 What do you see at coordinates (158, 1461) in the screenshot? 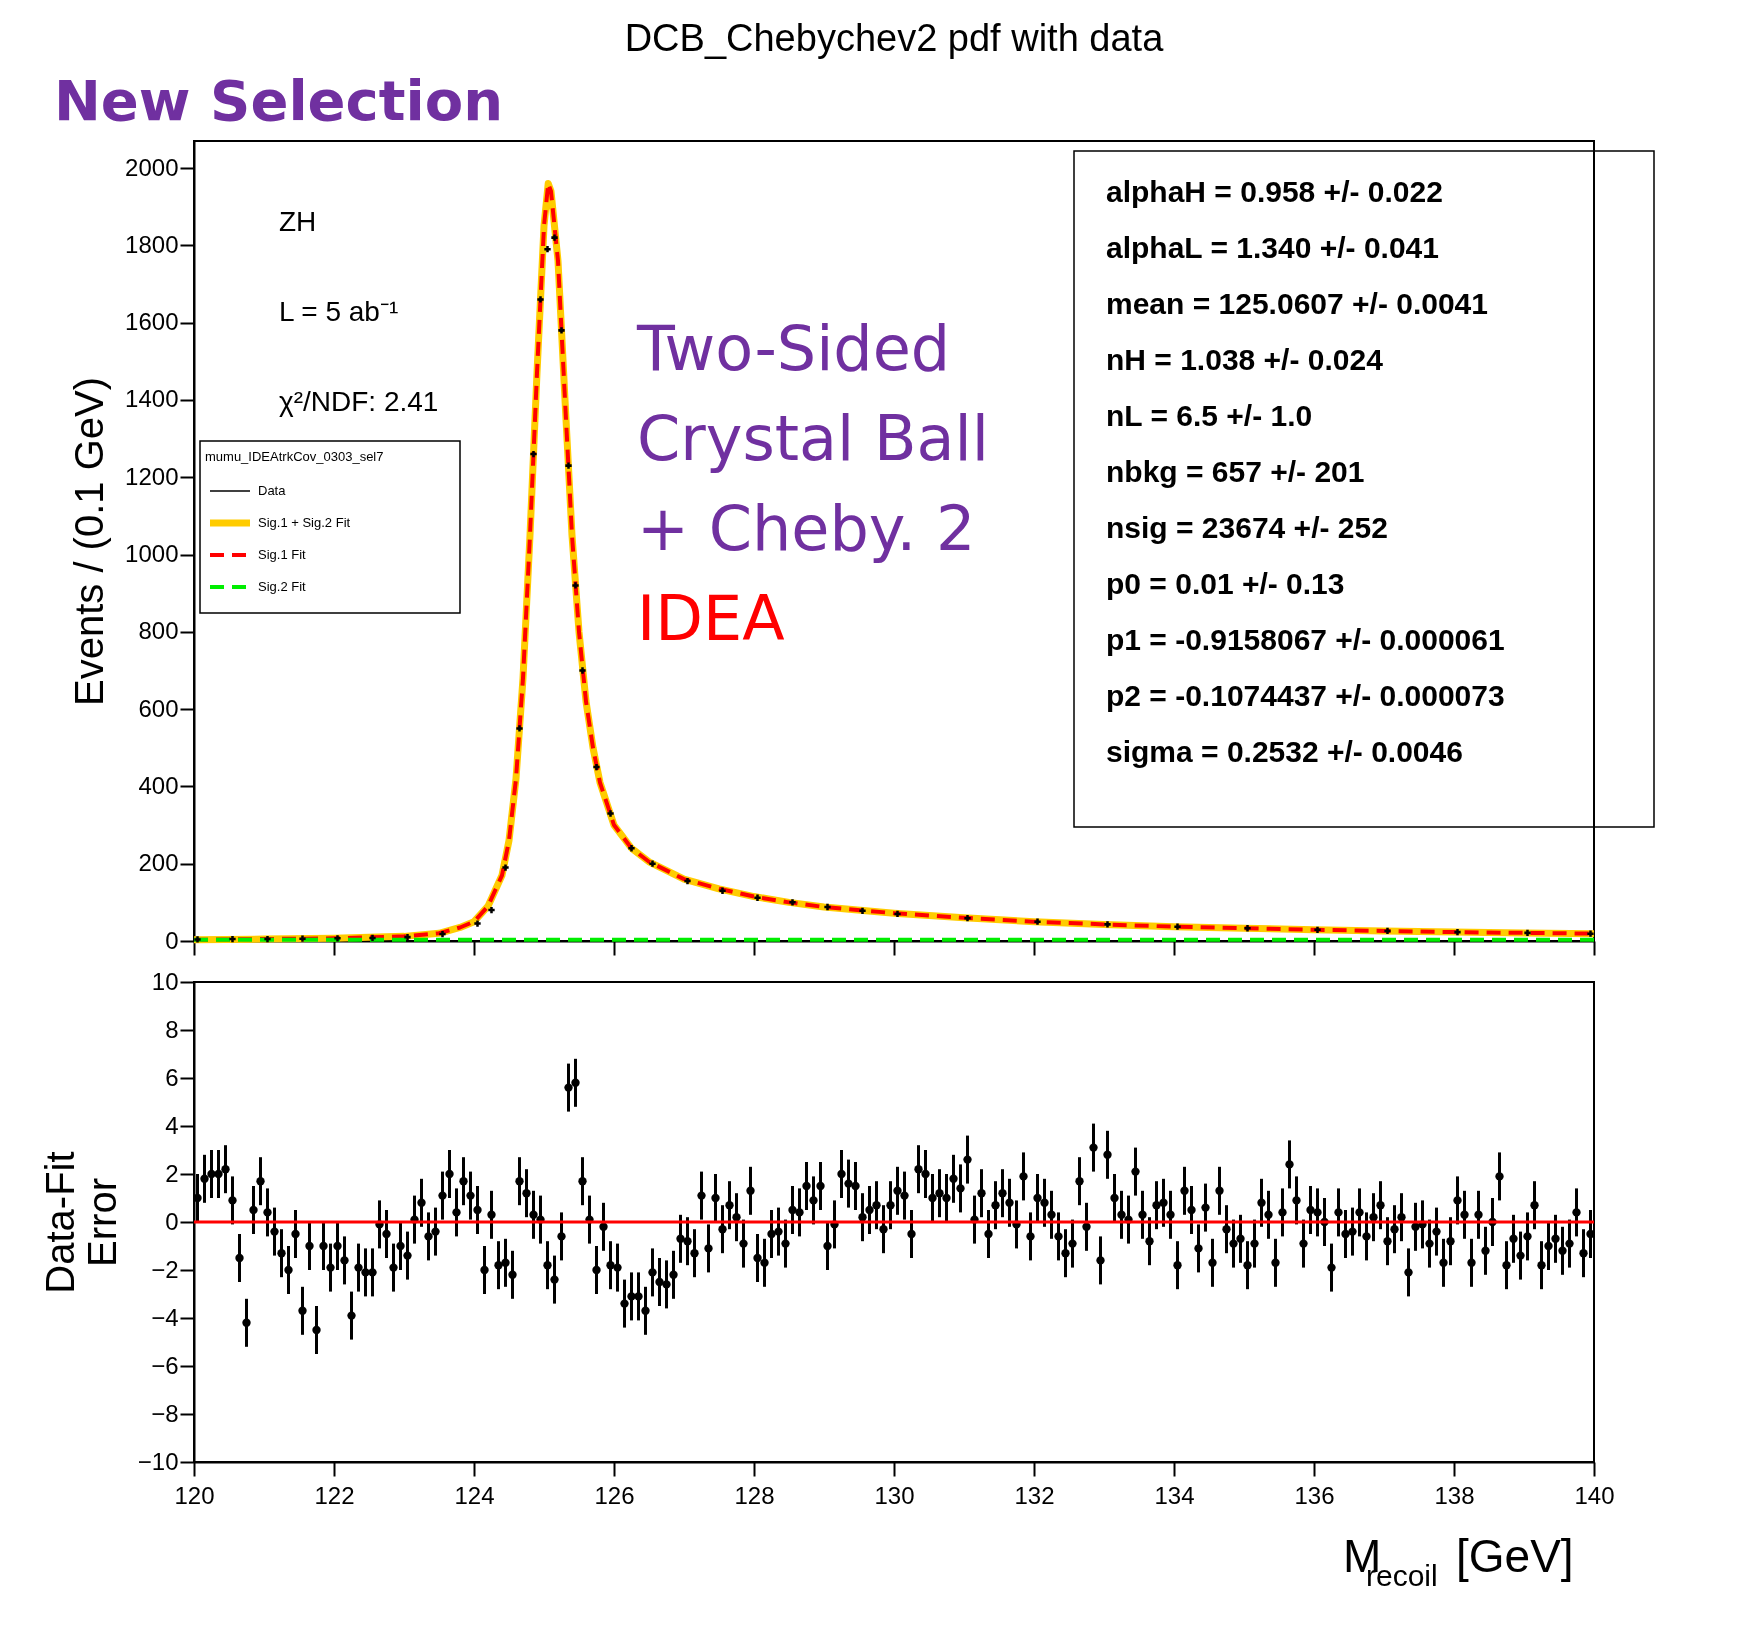
I see `y-tick-label: −10` at bounding box center [158, 1461].